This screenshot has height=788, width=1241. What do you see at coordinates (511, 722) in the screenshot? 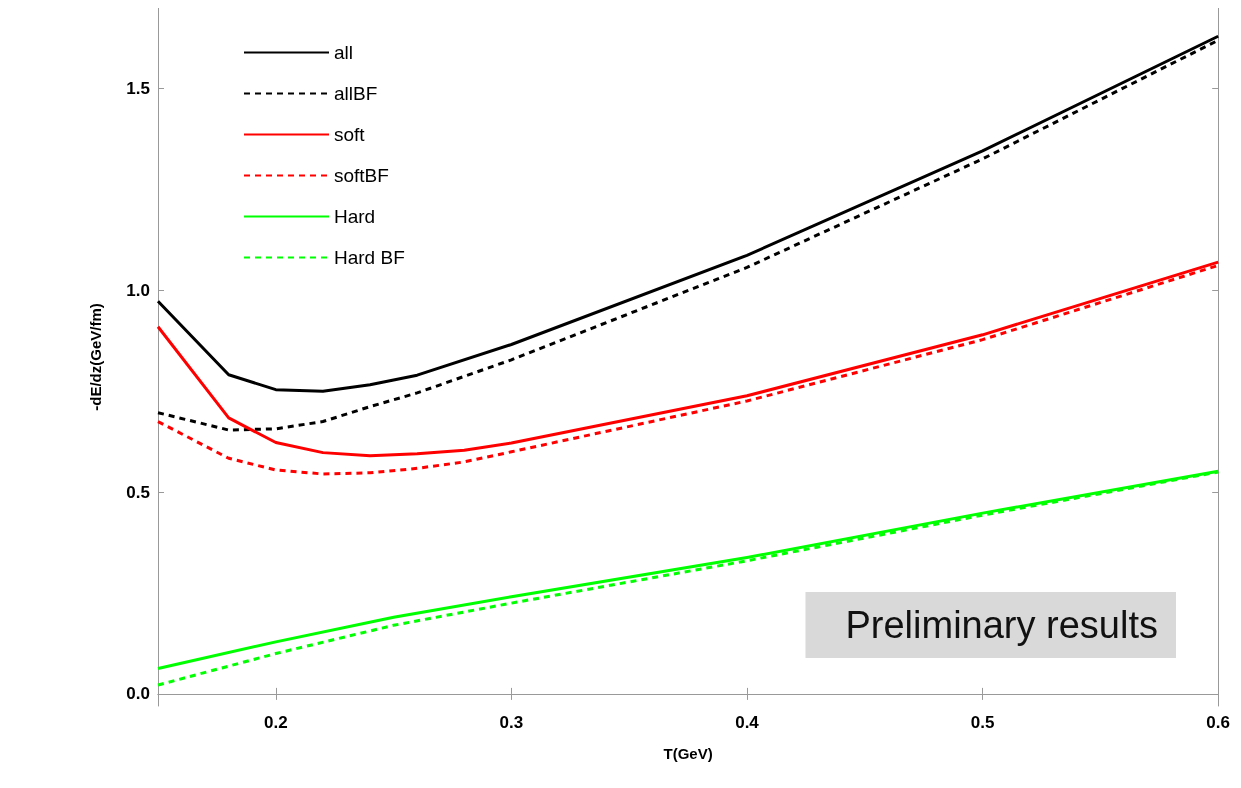
I see `x-tick-label: 0.3` at bounding box center [511, 722].